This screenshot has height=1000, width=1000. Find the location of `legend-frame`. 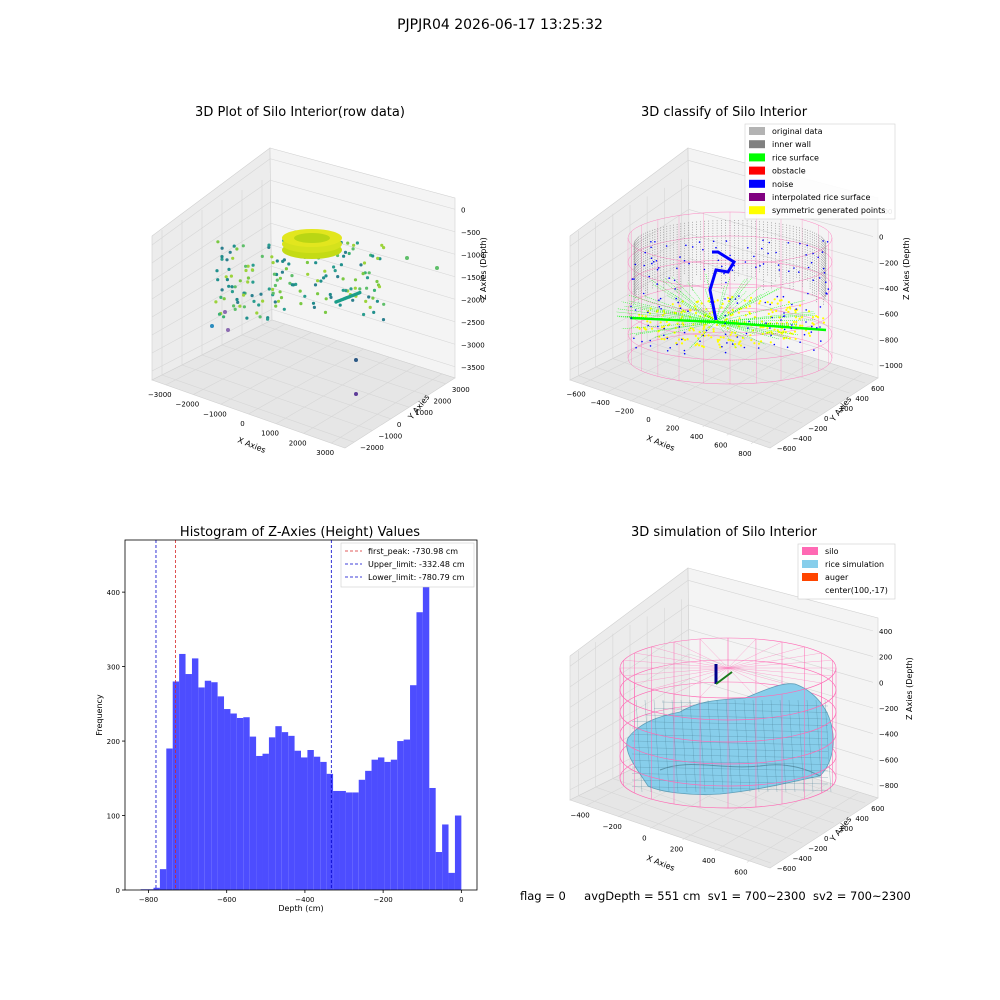

legend-frame is located at coordinates (407, 565).